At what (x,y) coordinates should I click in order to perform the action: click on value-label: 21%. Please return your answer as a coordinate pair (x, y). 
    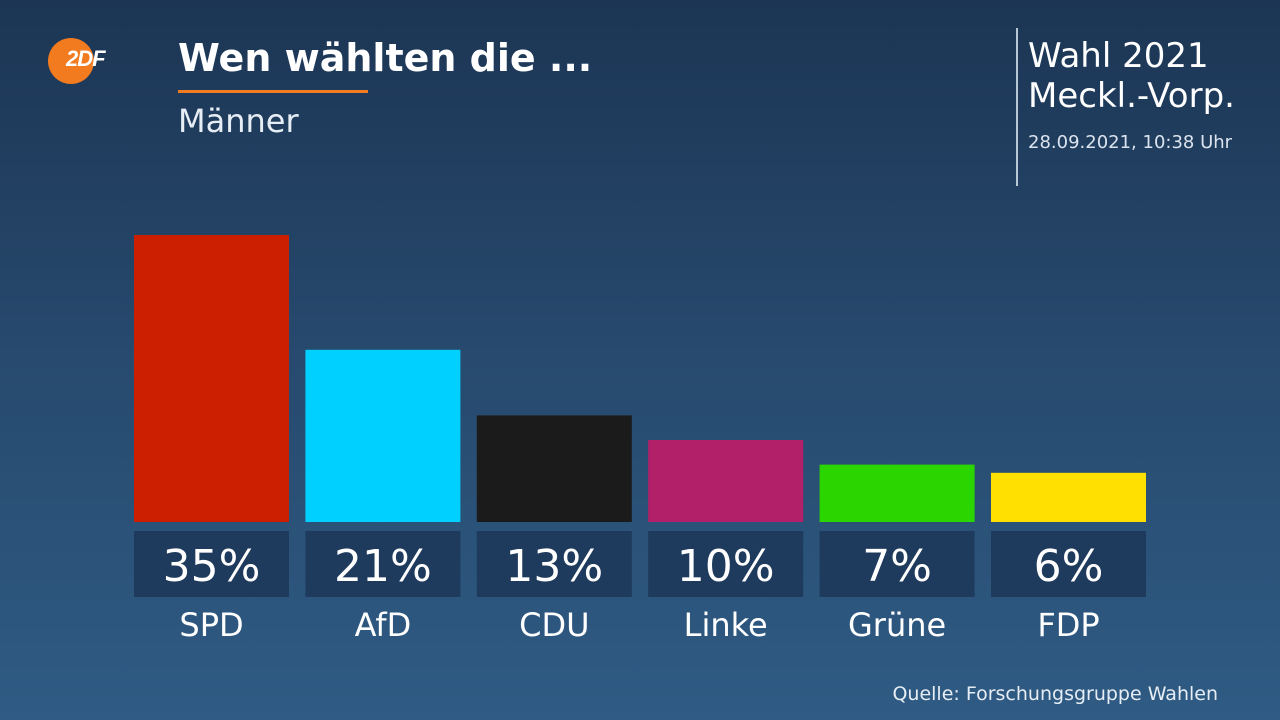
    Looking at the image, I should click on (383, 566).